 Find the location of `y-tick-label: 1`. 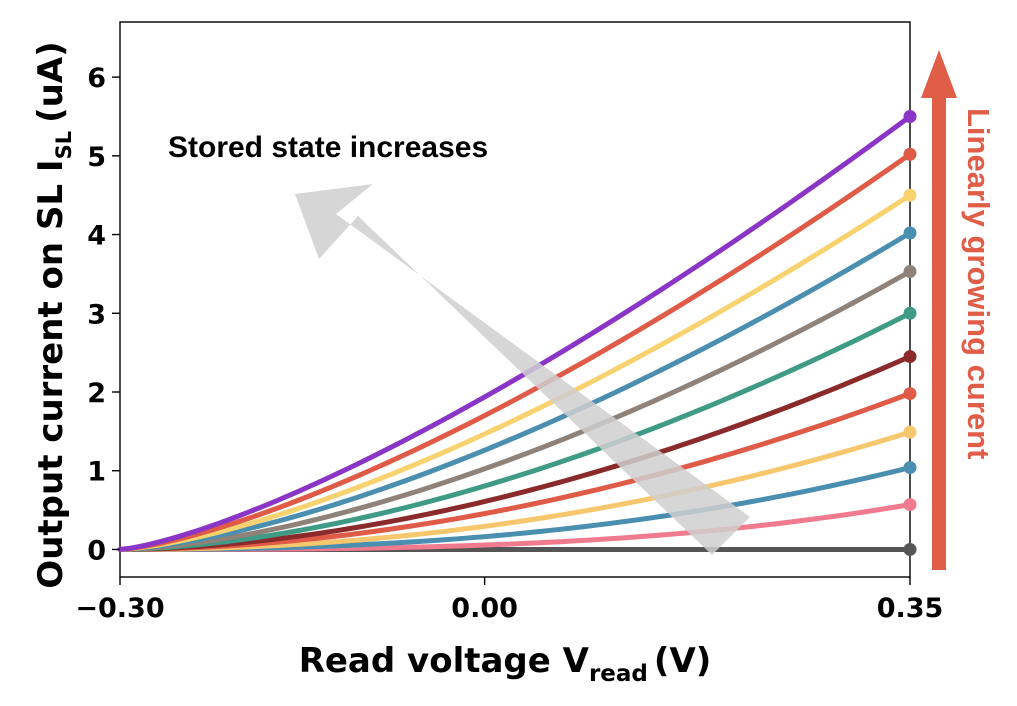

y-tick-label: 1 is located at coordinates (96, 472).